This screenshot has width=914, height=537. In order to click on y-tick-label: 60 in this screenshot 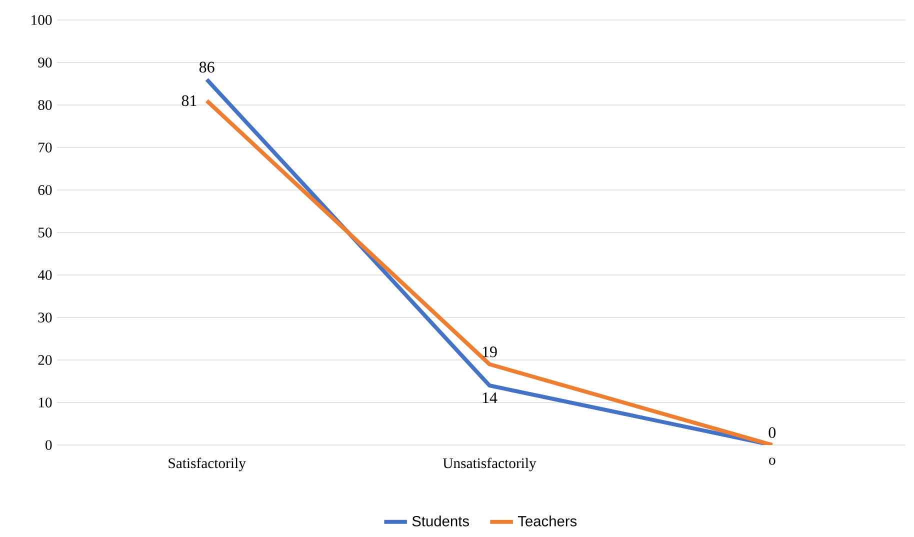, I will do `click(45, 190)`.